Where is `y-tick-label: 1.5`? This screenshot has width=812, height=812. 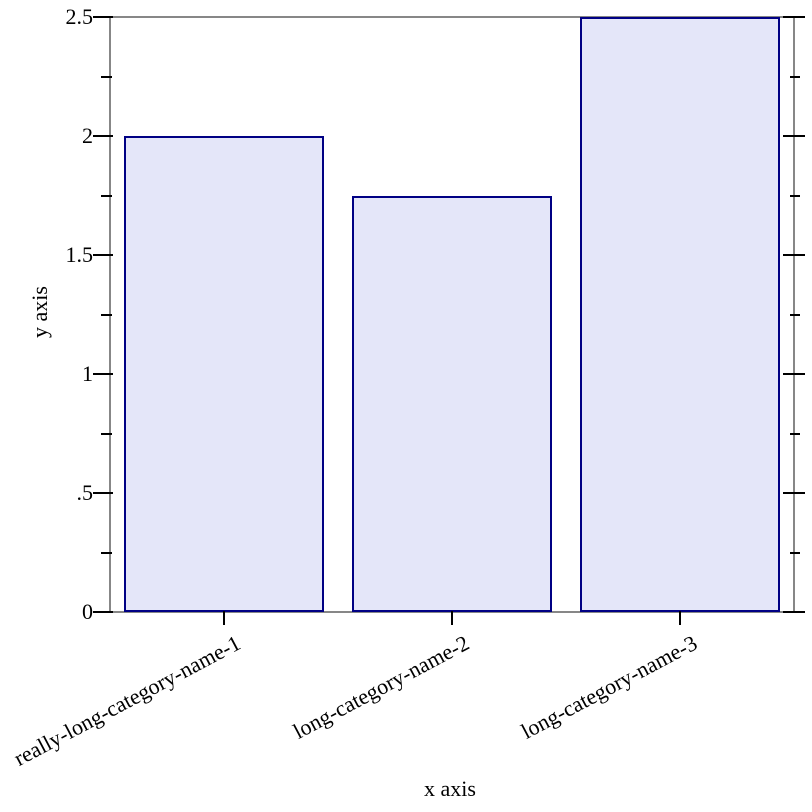
y-tick-label: 1.5 is located at coordinates (79, 254).